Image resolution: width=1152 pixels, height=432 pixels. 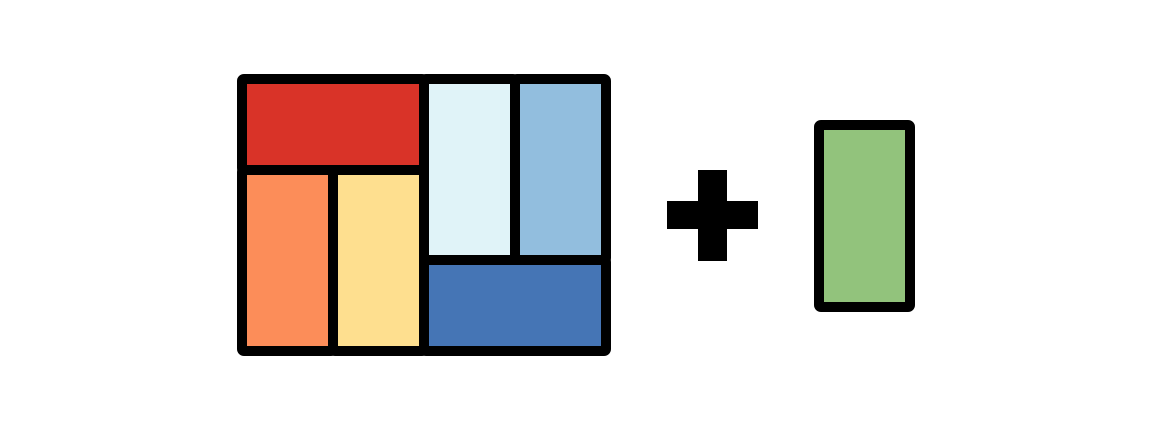 What do you see at coordinates (864, 216) in the screenshot?
I see `tile-green` at bounding box center [864, 216].